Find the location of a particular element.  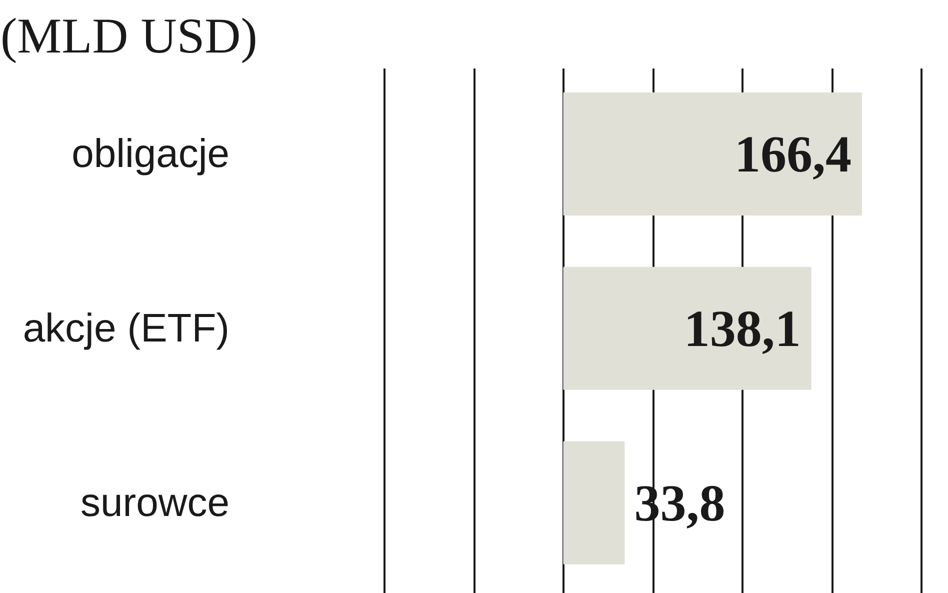

y-tick-label: obligacje is located at coordinates (151, 154).